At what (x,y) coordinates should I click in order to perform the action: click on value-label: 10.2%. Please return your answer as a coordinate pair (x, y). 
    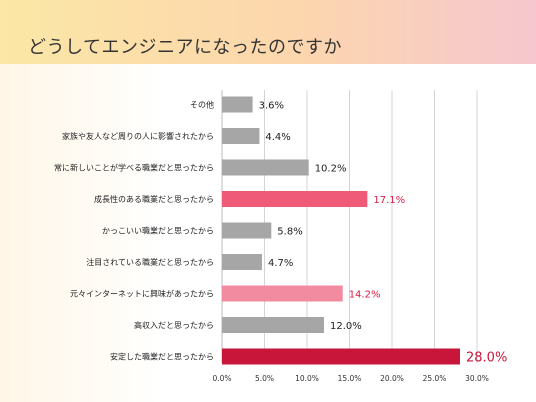
    Looking at the image, I should click on (331, 169).